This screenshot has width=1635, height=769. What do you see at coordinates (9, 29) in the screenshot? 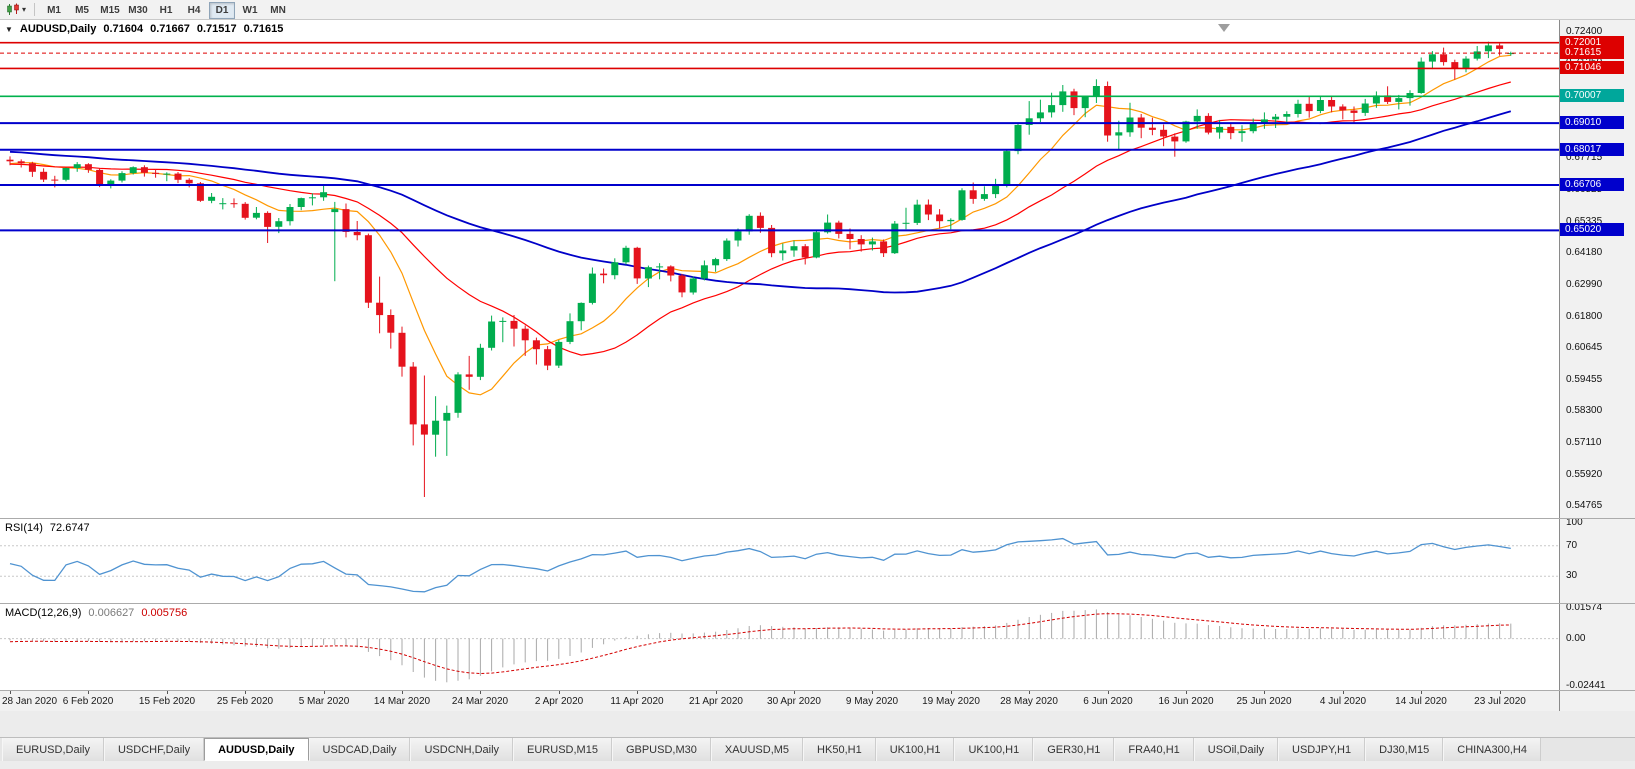
I see `collapse-panel-icon: ▼` at bounding box center [9, 29].